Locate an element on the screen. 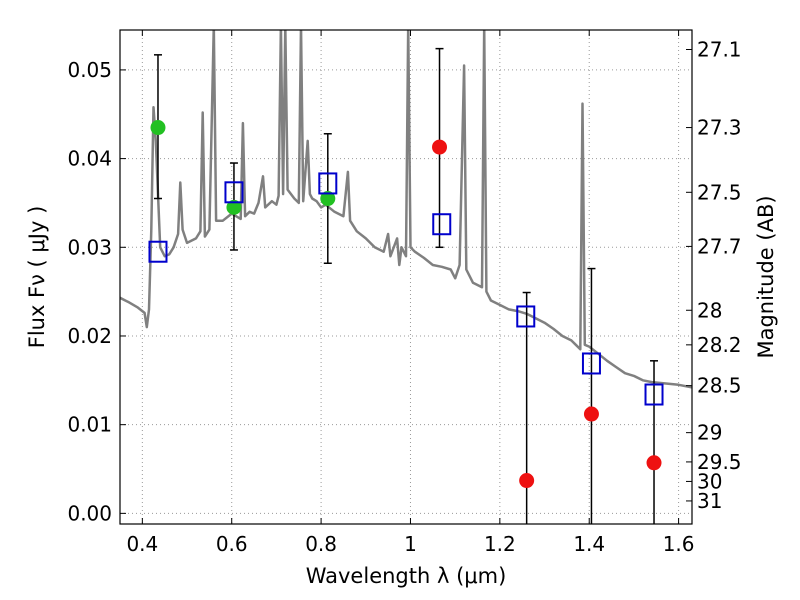 Image resolution: width=800 pixels, height=600 pixels. x-tick-label: 1.2 is located at coordinates (500, 544).